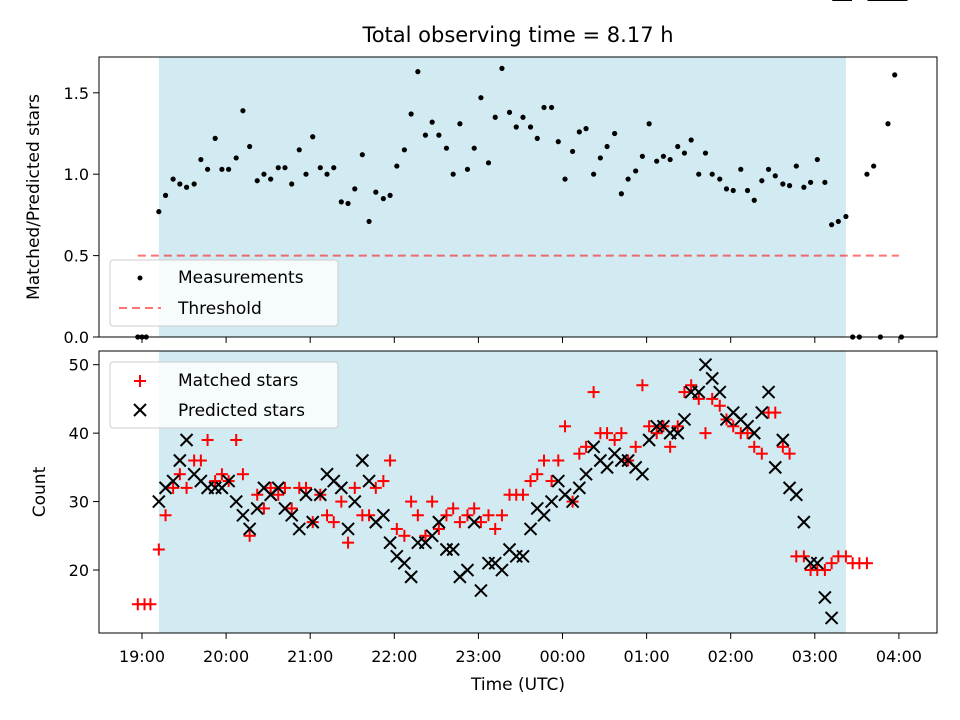 This screenshot has height=720, width=960. I want to click on bottom-y-axis: 20 30 40 50, so click(84, 468).